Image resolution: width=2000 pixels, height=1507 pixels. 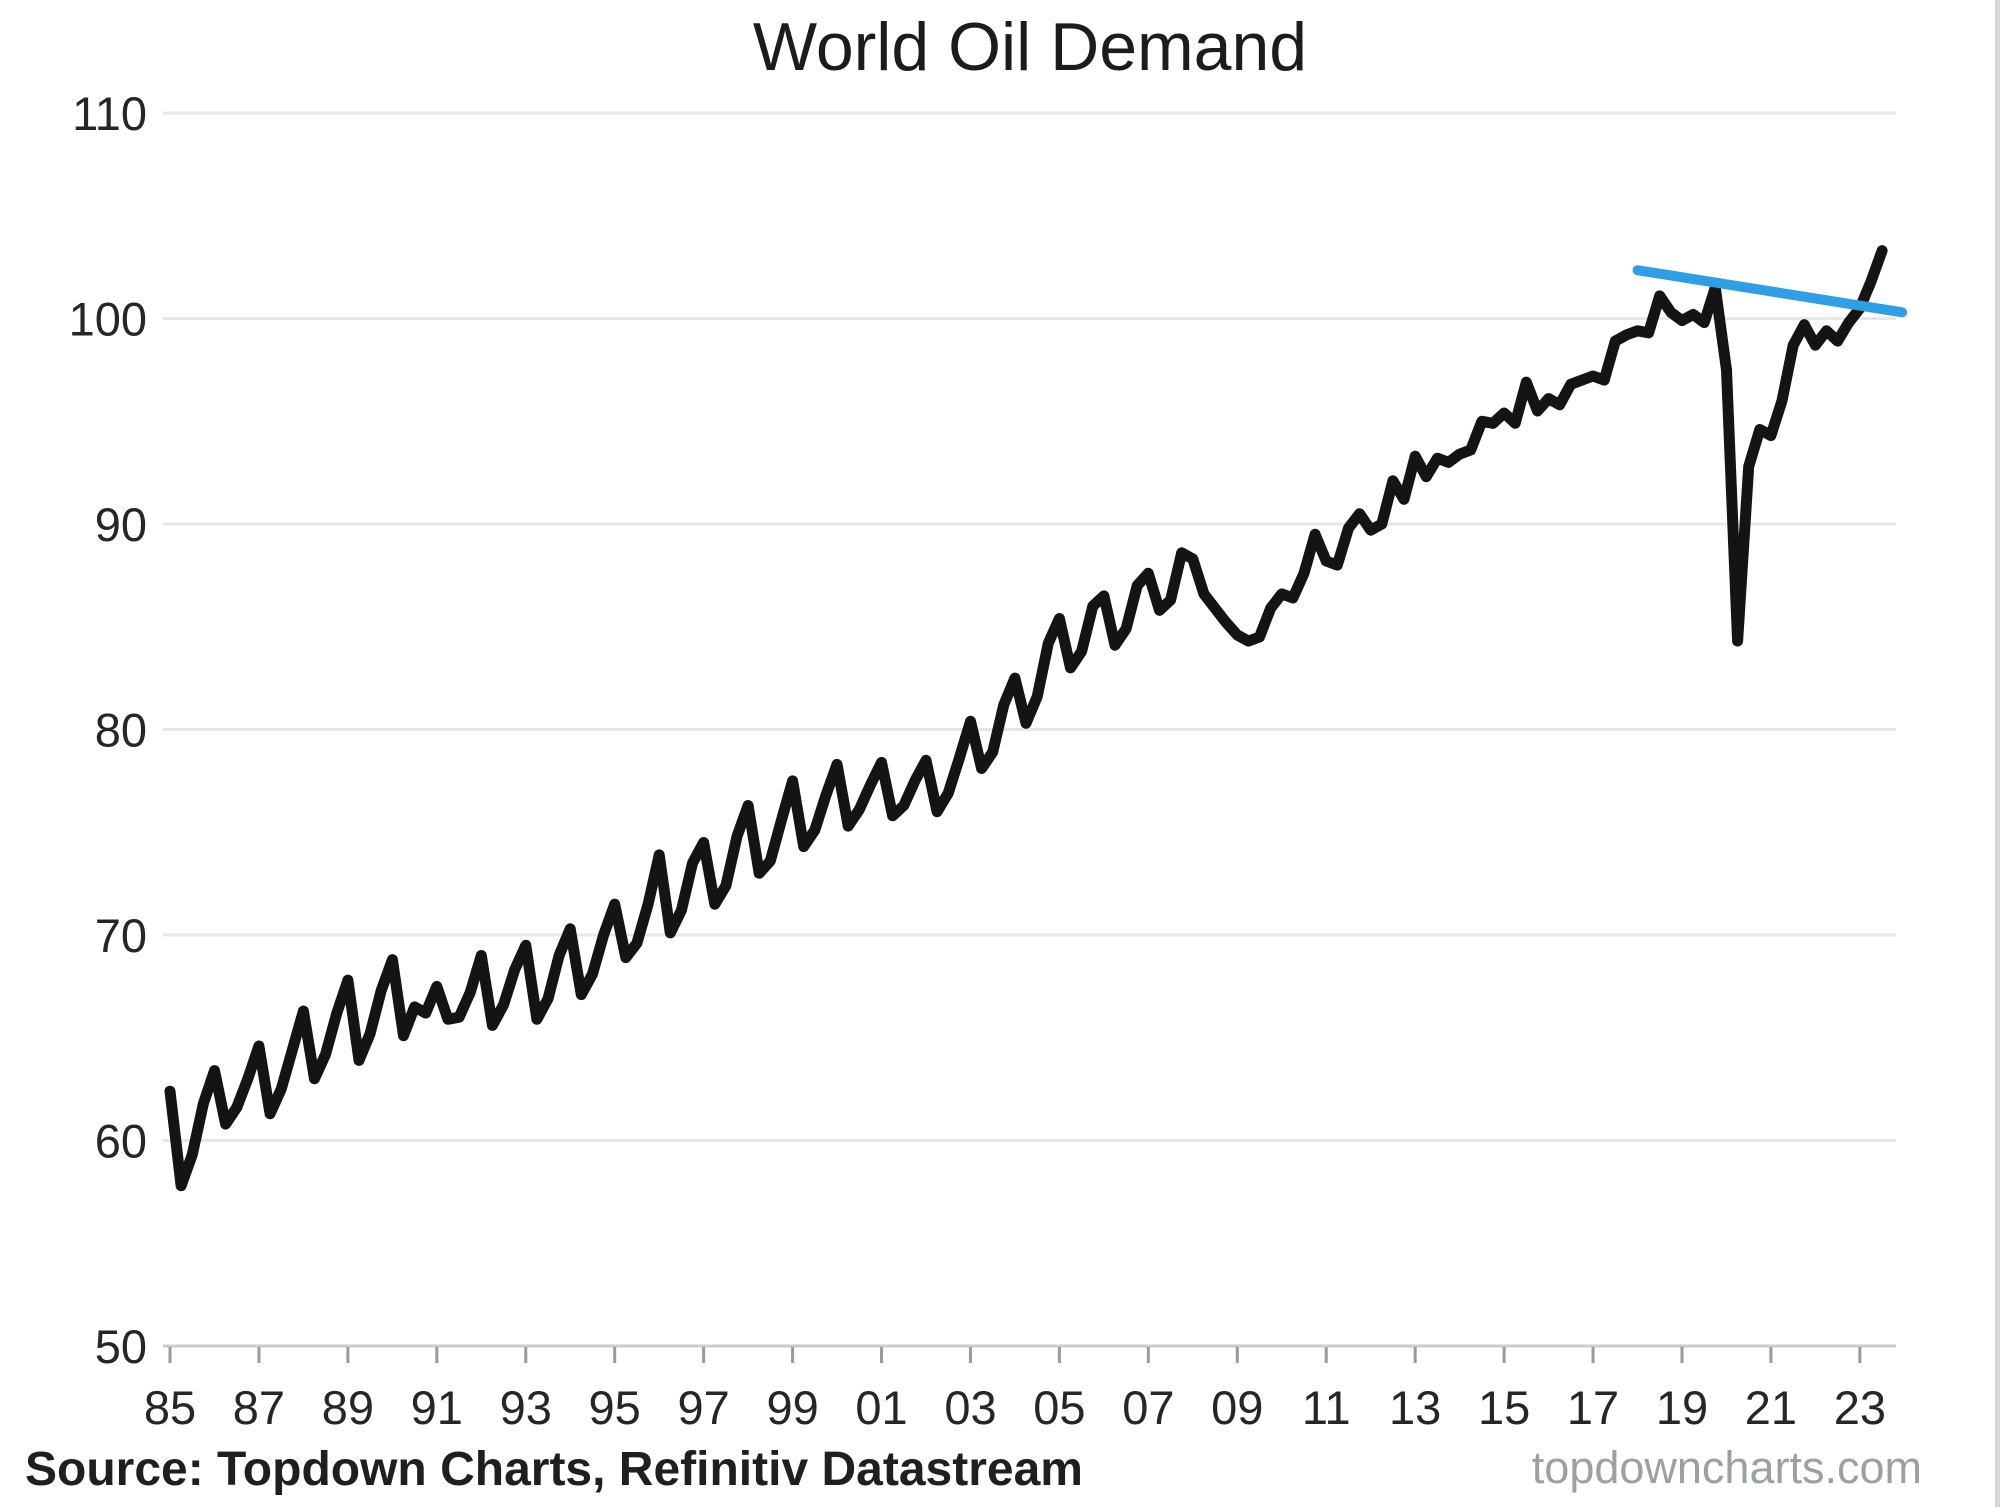 I want to click on x-tick-label: 15, so click(x=1504, y=1407).